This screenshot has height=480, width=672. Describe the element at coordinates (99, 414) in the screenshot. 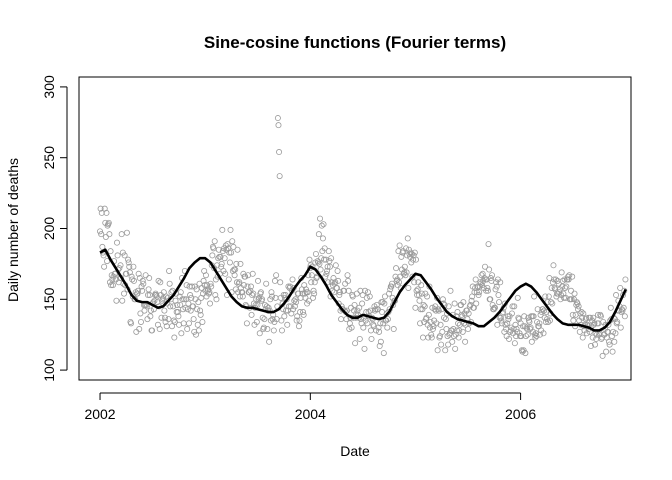

I see `x-tick-label: 2002` at that location.